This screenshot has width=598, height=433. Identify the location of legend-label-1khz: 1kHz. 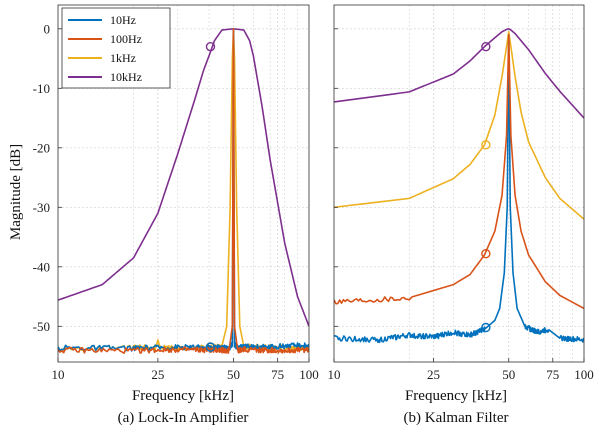
(123, 58).